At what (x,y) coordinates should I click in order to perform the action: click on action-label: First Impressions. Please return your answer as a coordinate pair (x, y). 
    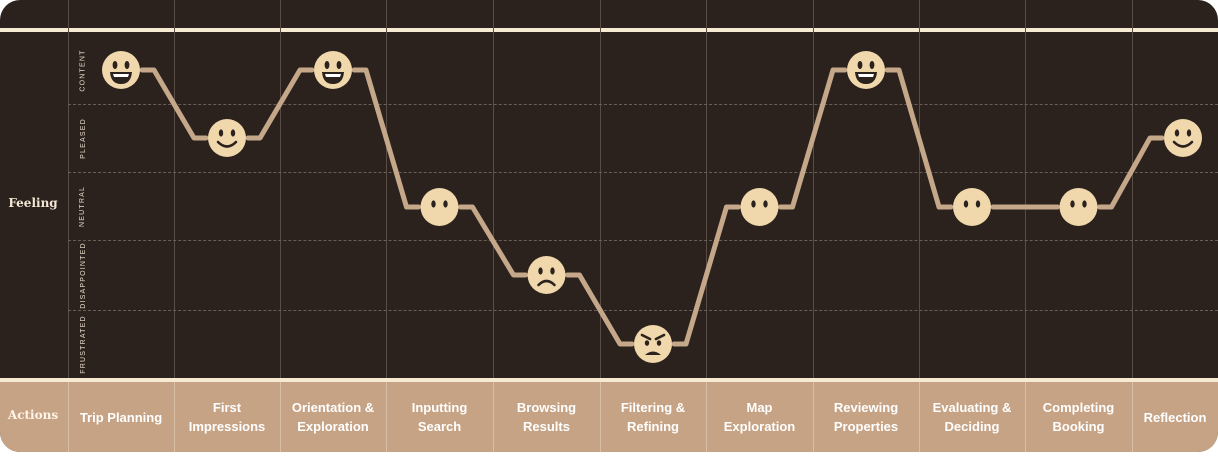
    Looking at the image, I should click on (227, 417).